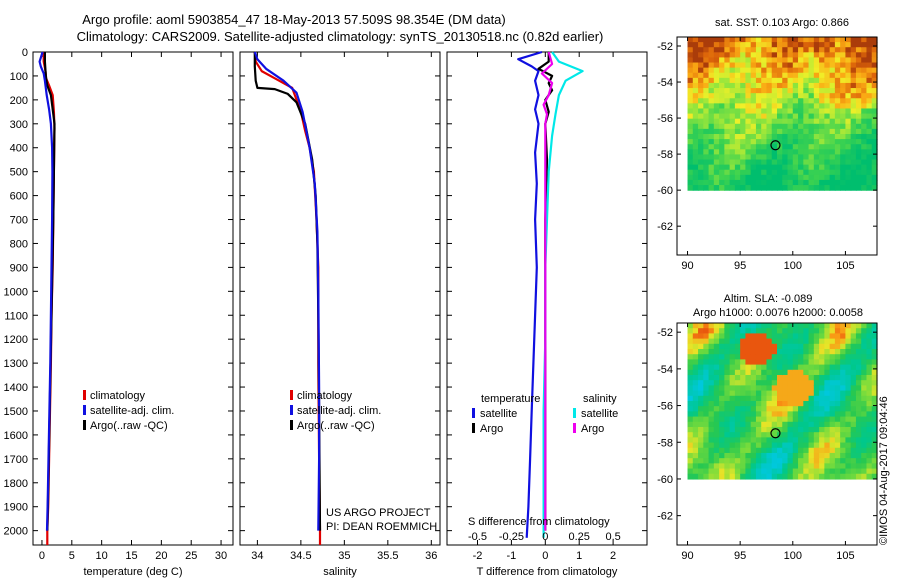 The width and height of the screenshot is (900, 580). Describe the element at coordinates (477, 537) in the screenshot. I see `secondary-tick-label: -0.5` at that location.